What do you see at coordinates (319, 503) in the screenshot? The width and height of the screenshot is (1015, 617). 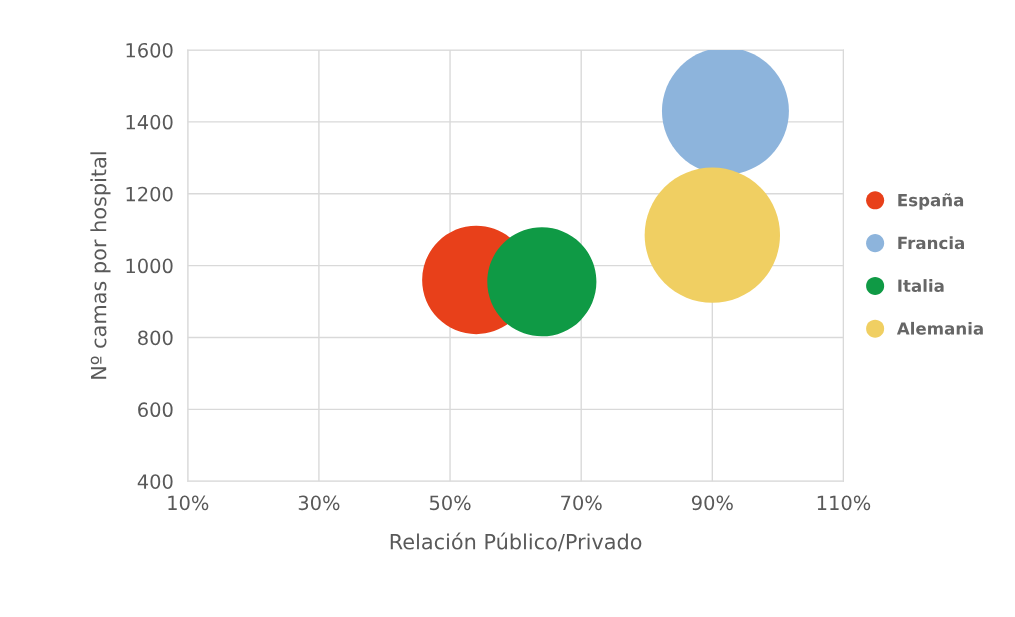 I see `x-tick-label: 30%` at bounding box center [319, 503].